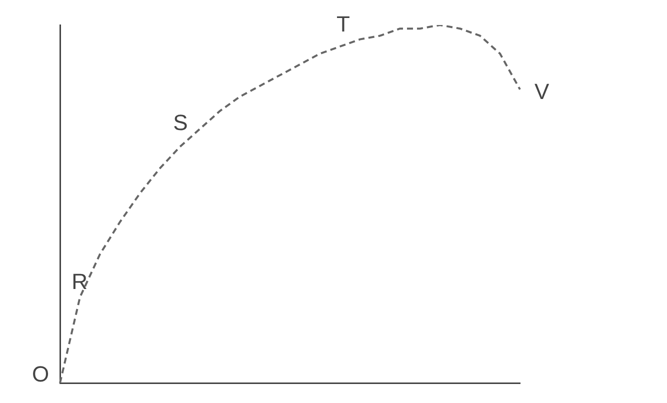 The image size is (667, 403). Describe the element at coordinates (542, 91) in the screenshot. I see `text: V` at that location.